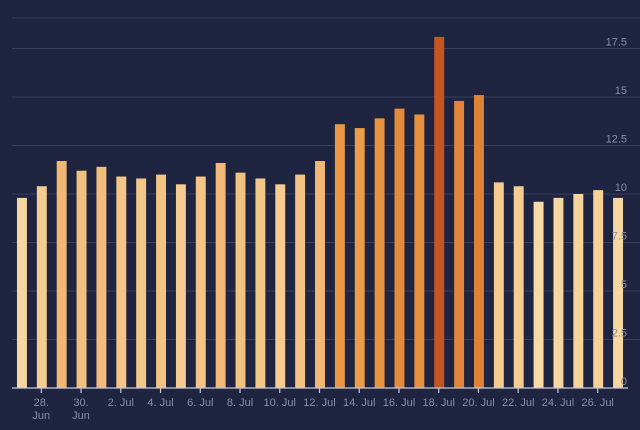 Image resolution: width=640 pixels, height=430 pixels. What do you see at coordinates (200, 282) in the screenshot?
I see `bar-6-jul` at bounding box center [200, 282].